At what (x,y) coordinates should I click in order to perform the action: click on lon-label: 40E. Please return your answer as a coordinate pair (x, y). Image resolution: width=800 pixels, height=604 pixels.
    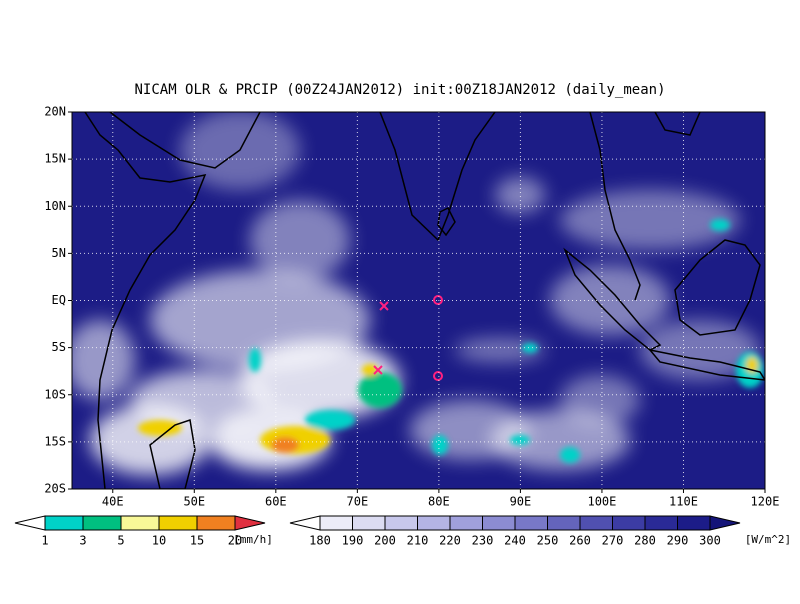
    Looking at the image, I should click on (113, 502).